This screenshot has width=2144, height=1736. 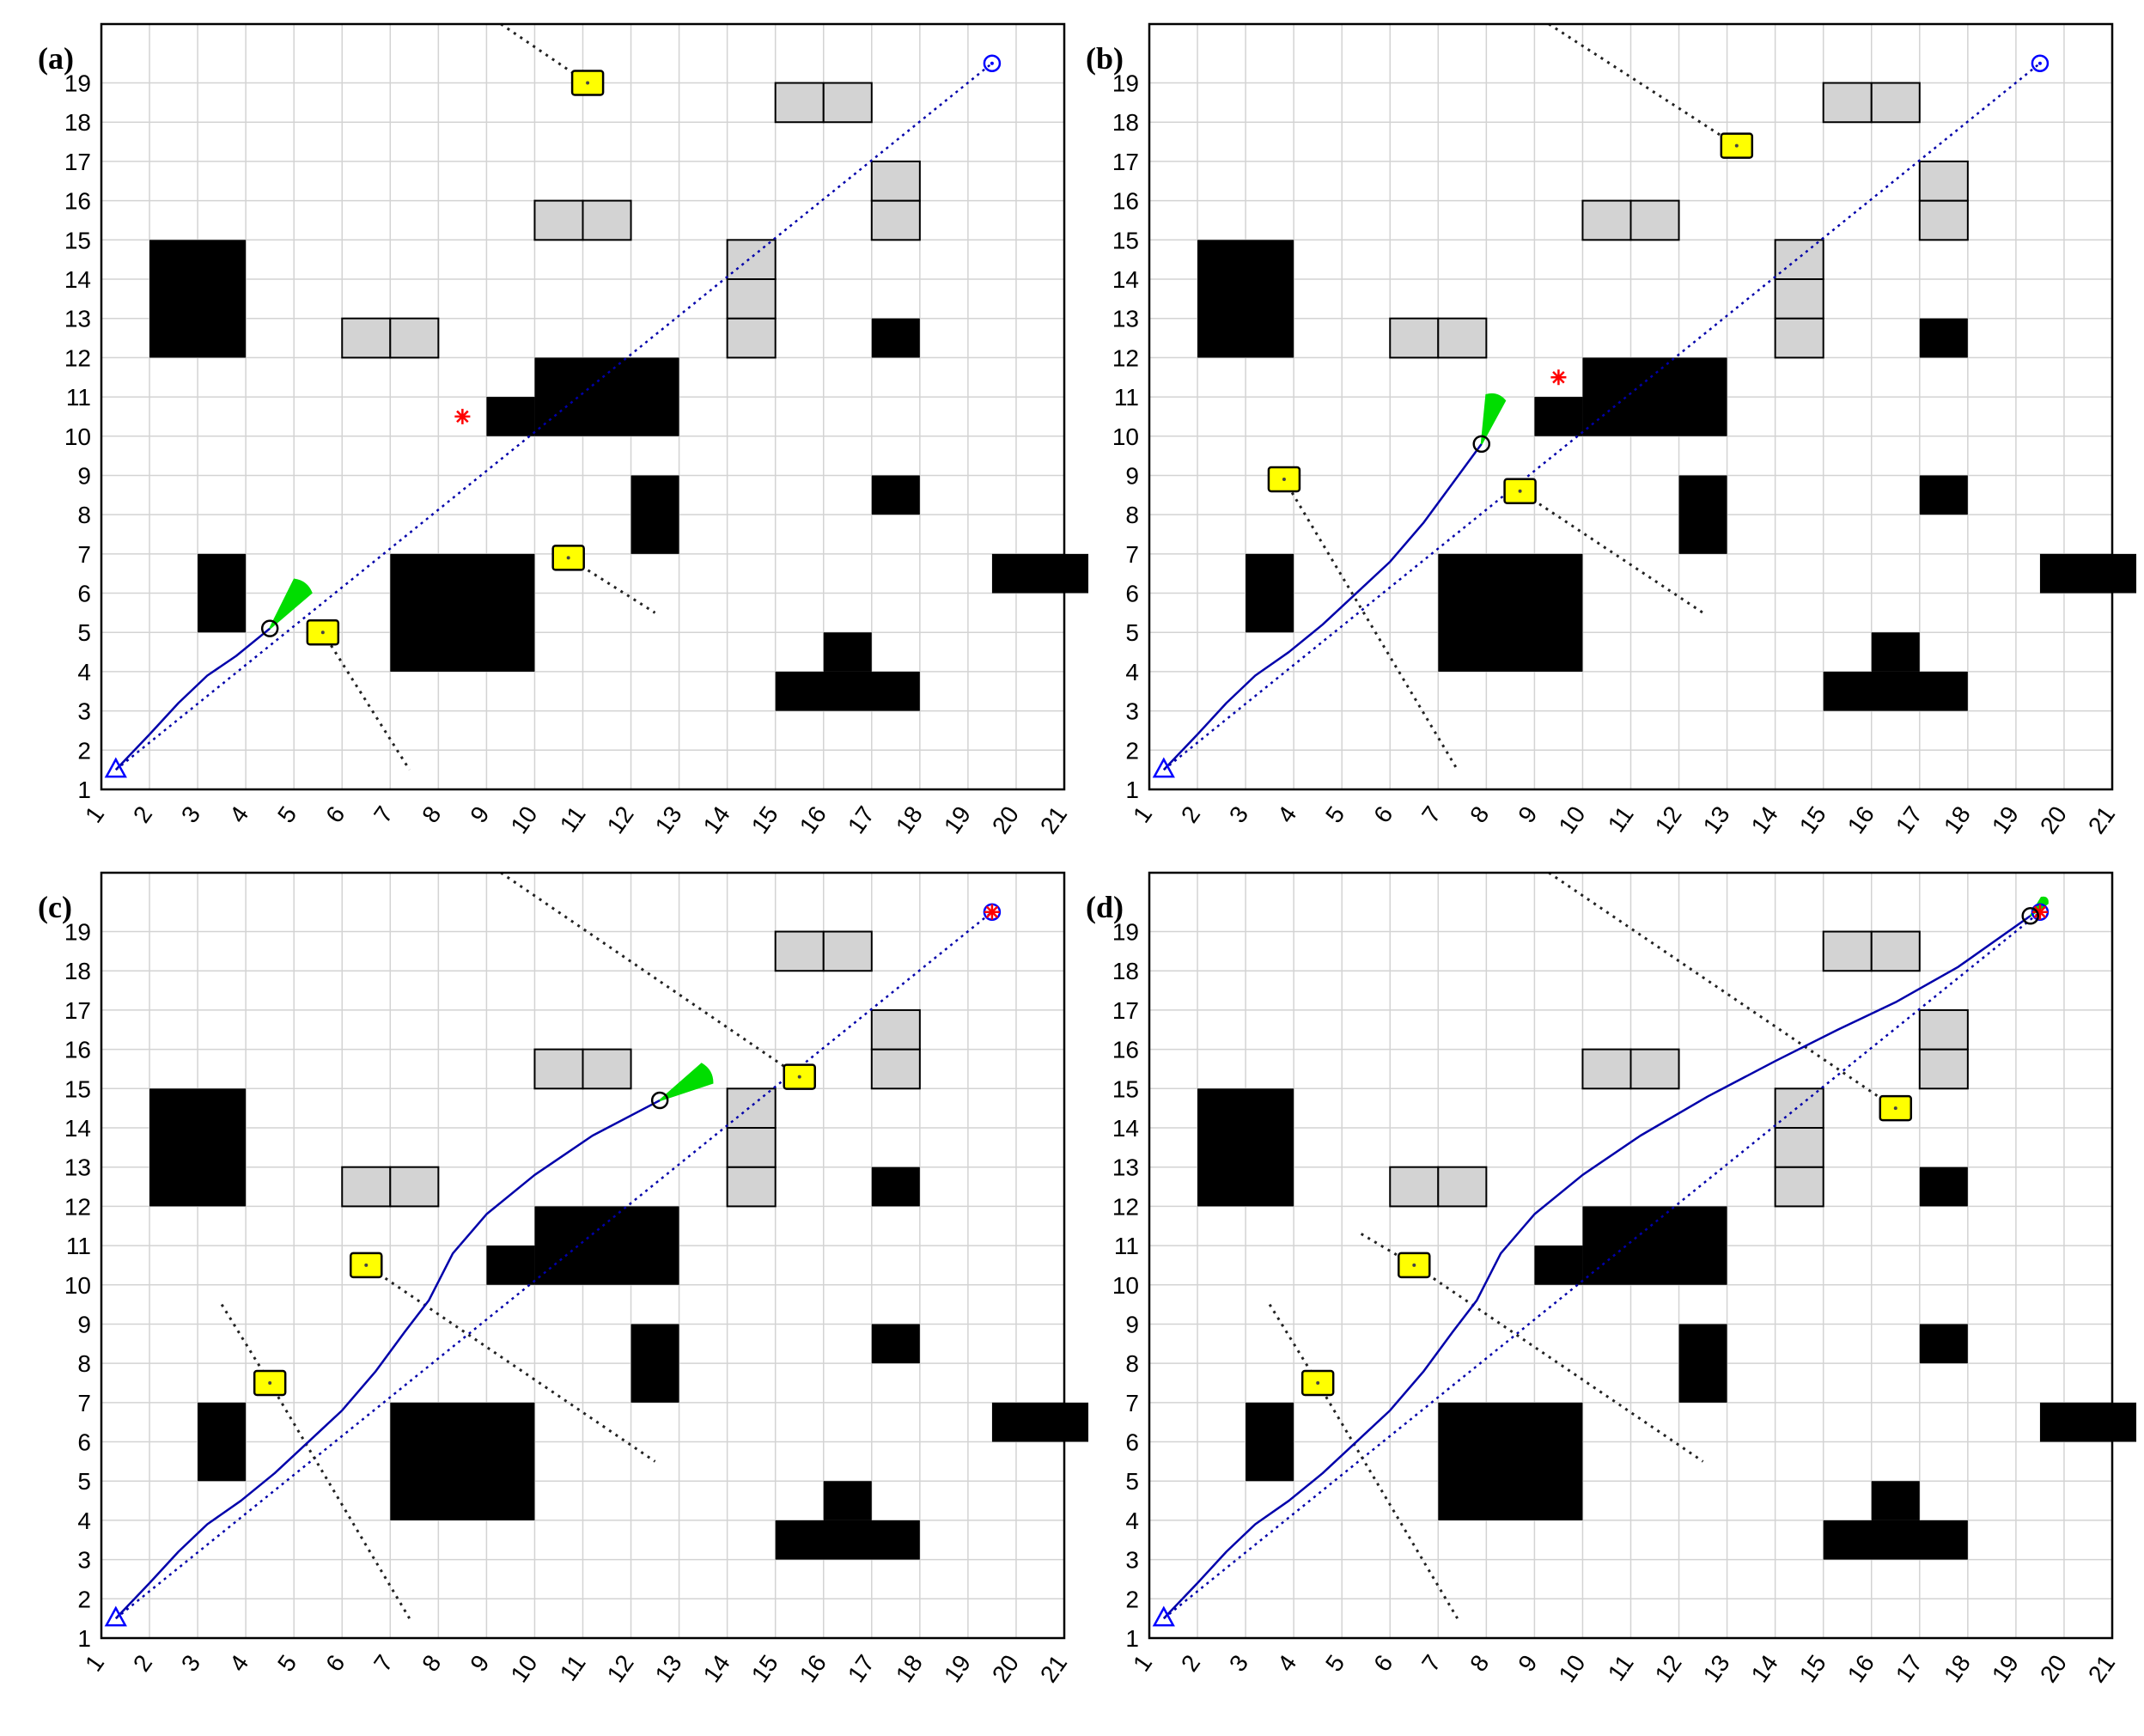 What do you see at coordinates (77, 933) in the screenshot?
I see `y-tick-label: 19` at bounding box center [77, 933].